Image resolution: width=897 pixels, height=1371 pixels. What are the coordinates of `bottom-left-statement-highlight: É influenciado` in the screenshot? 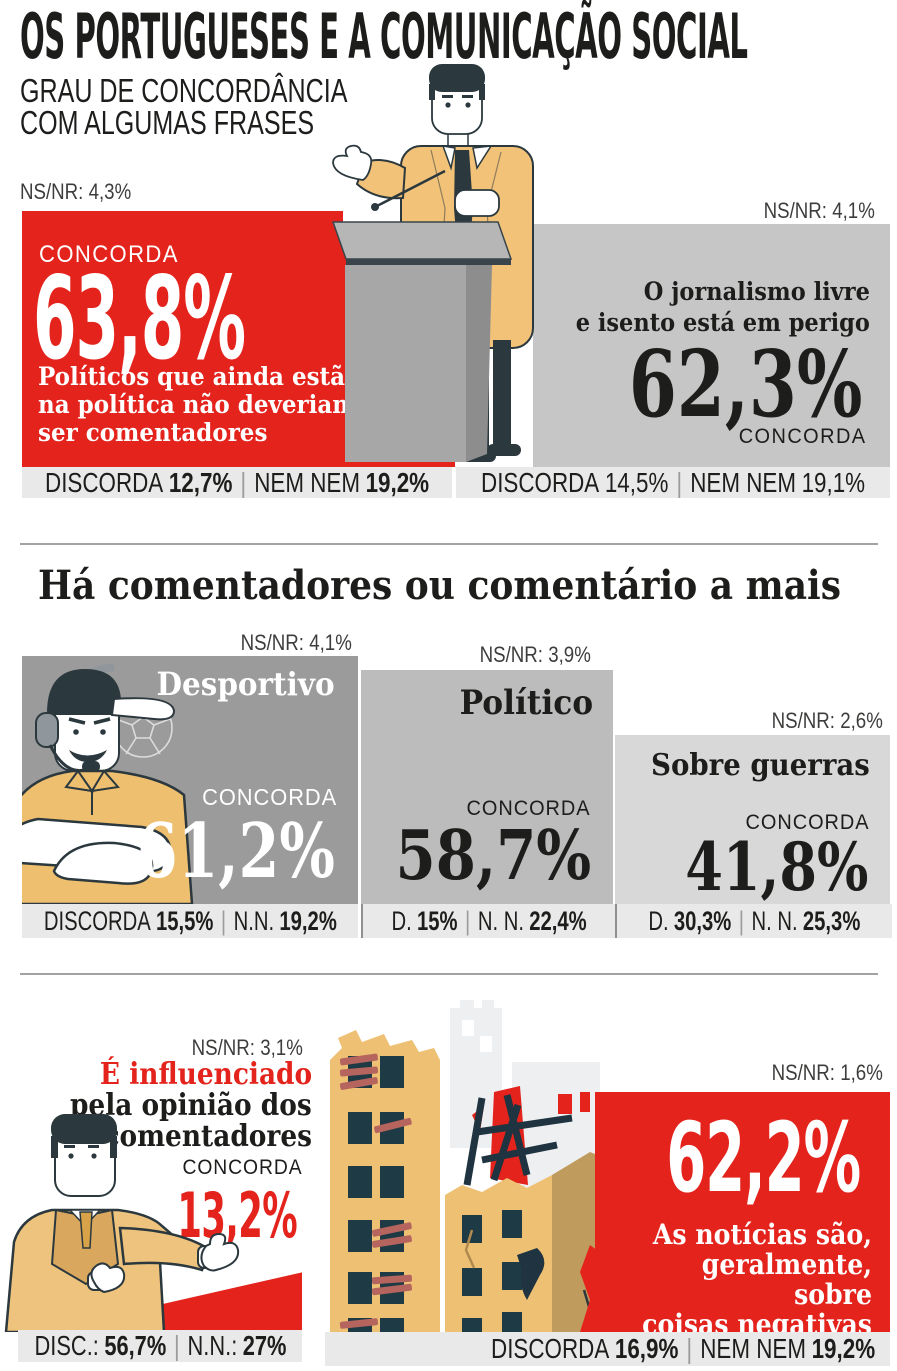 It's located at (205, 1074).